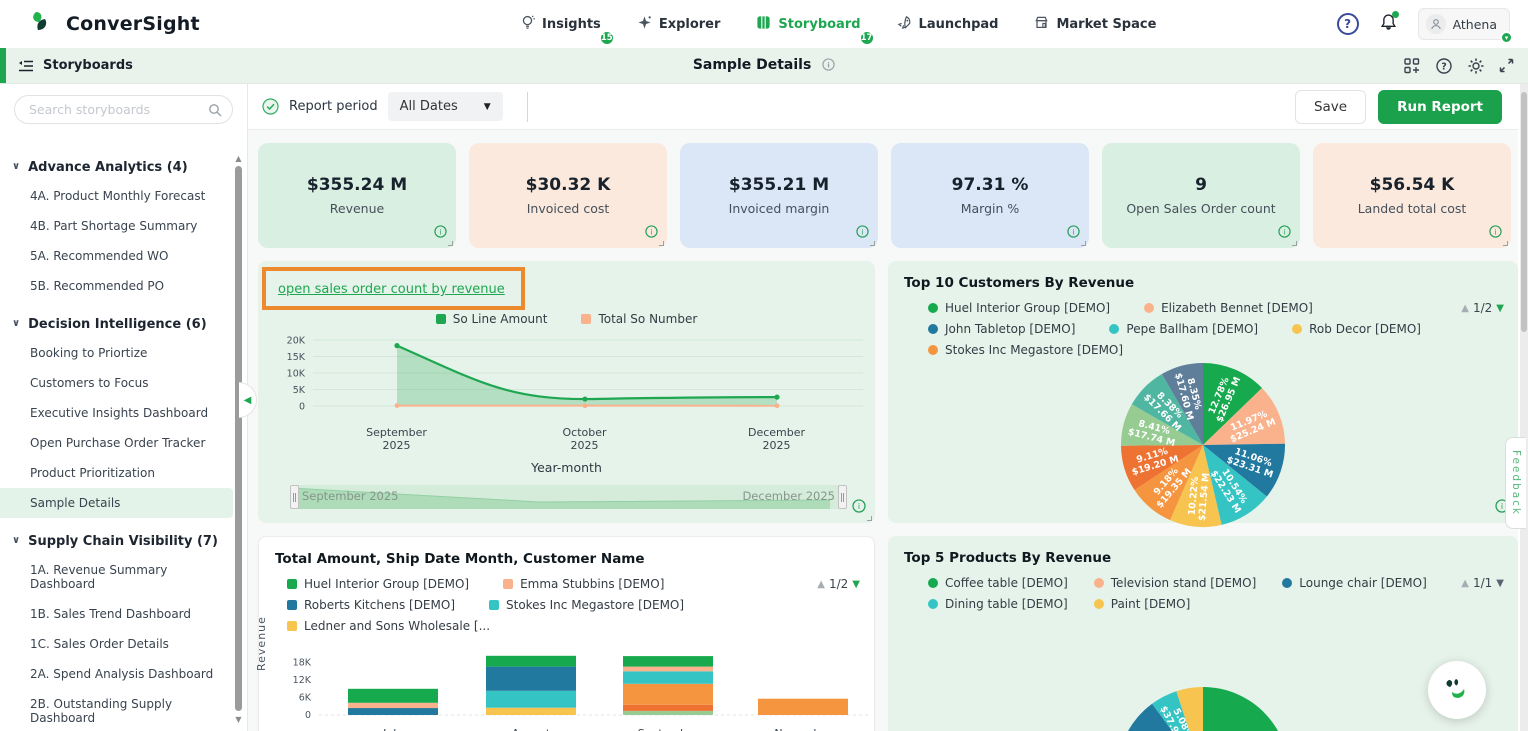  I want to click on sidebar-item-customers-to-focus: Customers to Focus, so click(89, 383).